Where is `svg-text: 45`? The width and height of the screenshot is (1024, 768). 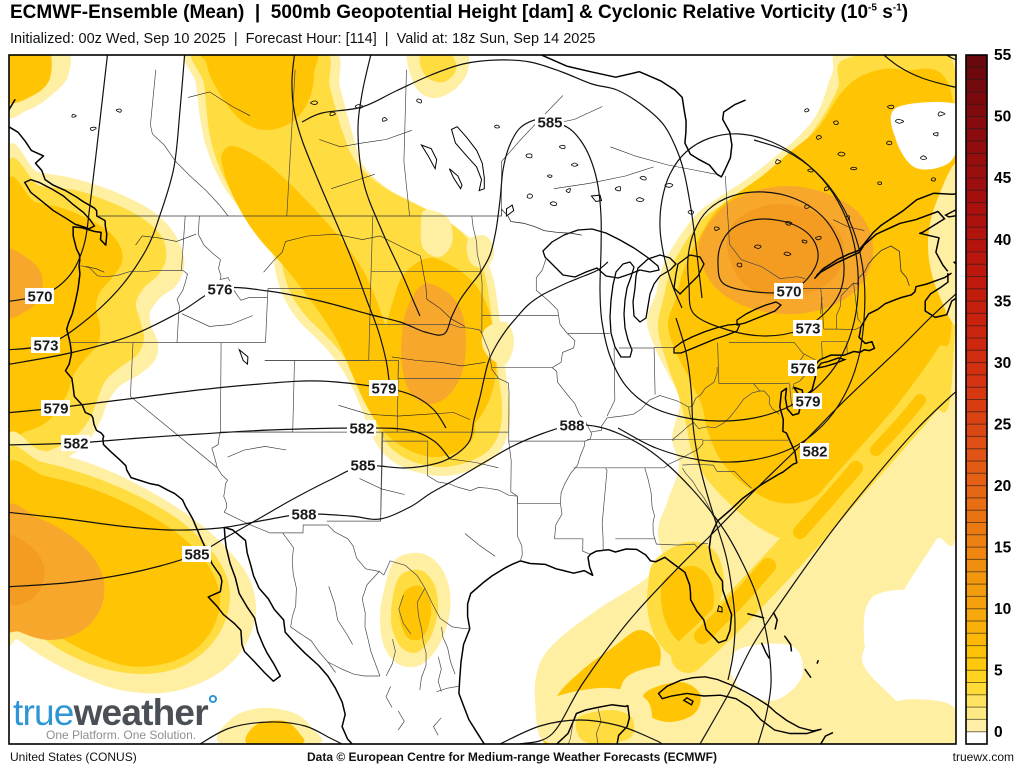
svg-text: 45 is located at coordinates (1003, 178).